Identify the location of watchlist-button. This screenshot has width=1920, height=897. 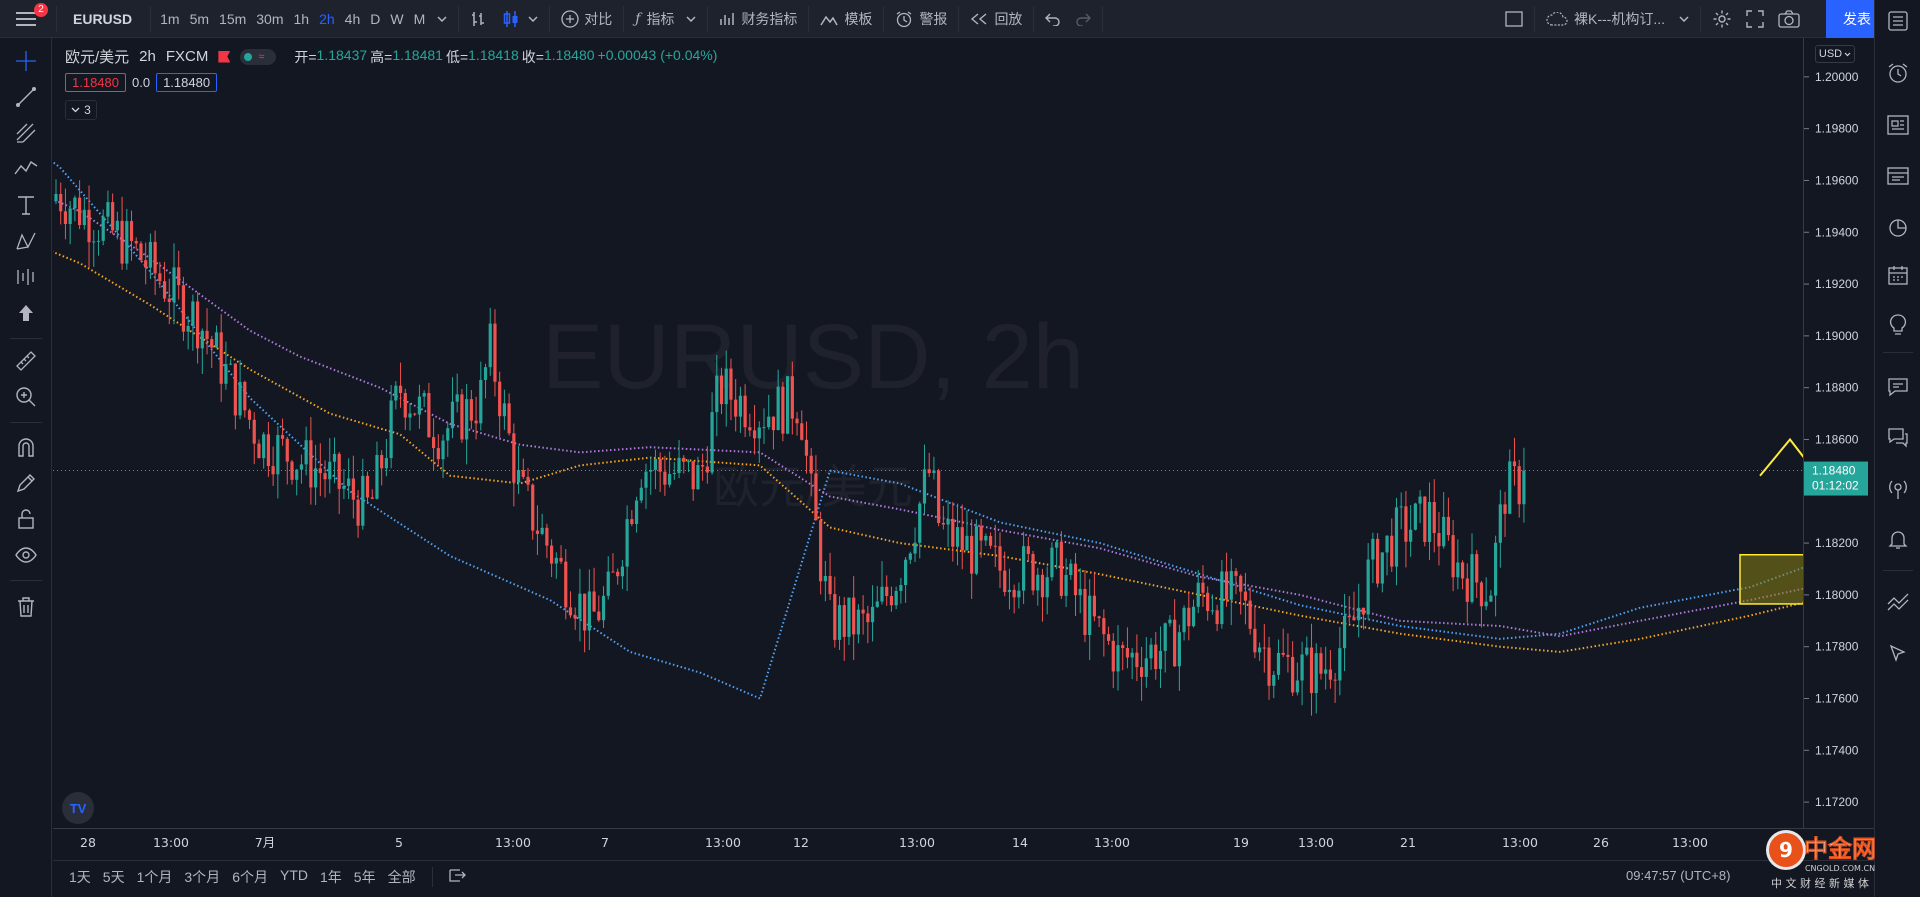
(1898, 21).